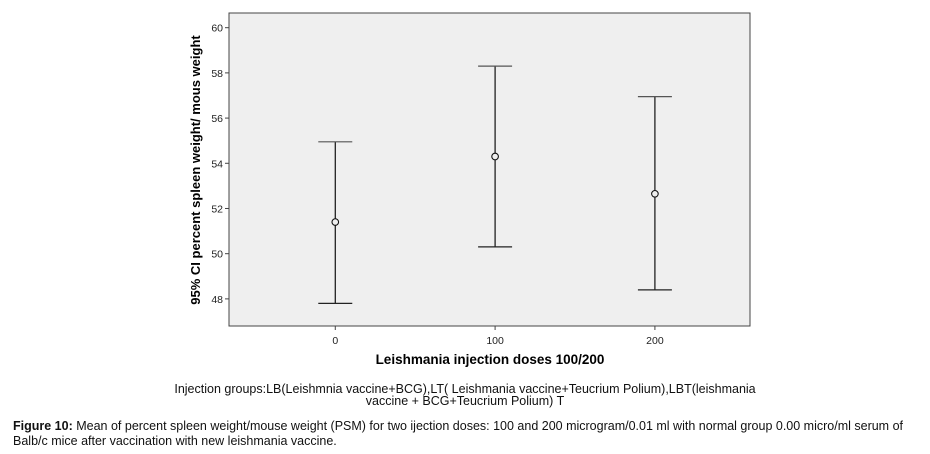 The image size is (930, 454). I want to click on note-line-2: vaccine + BCG+Teucrium Polium) T, so click(465, 401).